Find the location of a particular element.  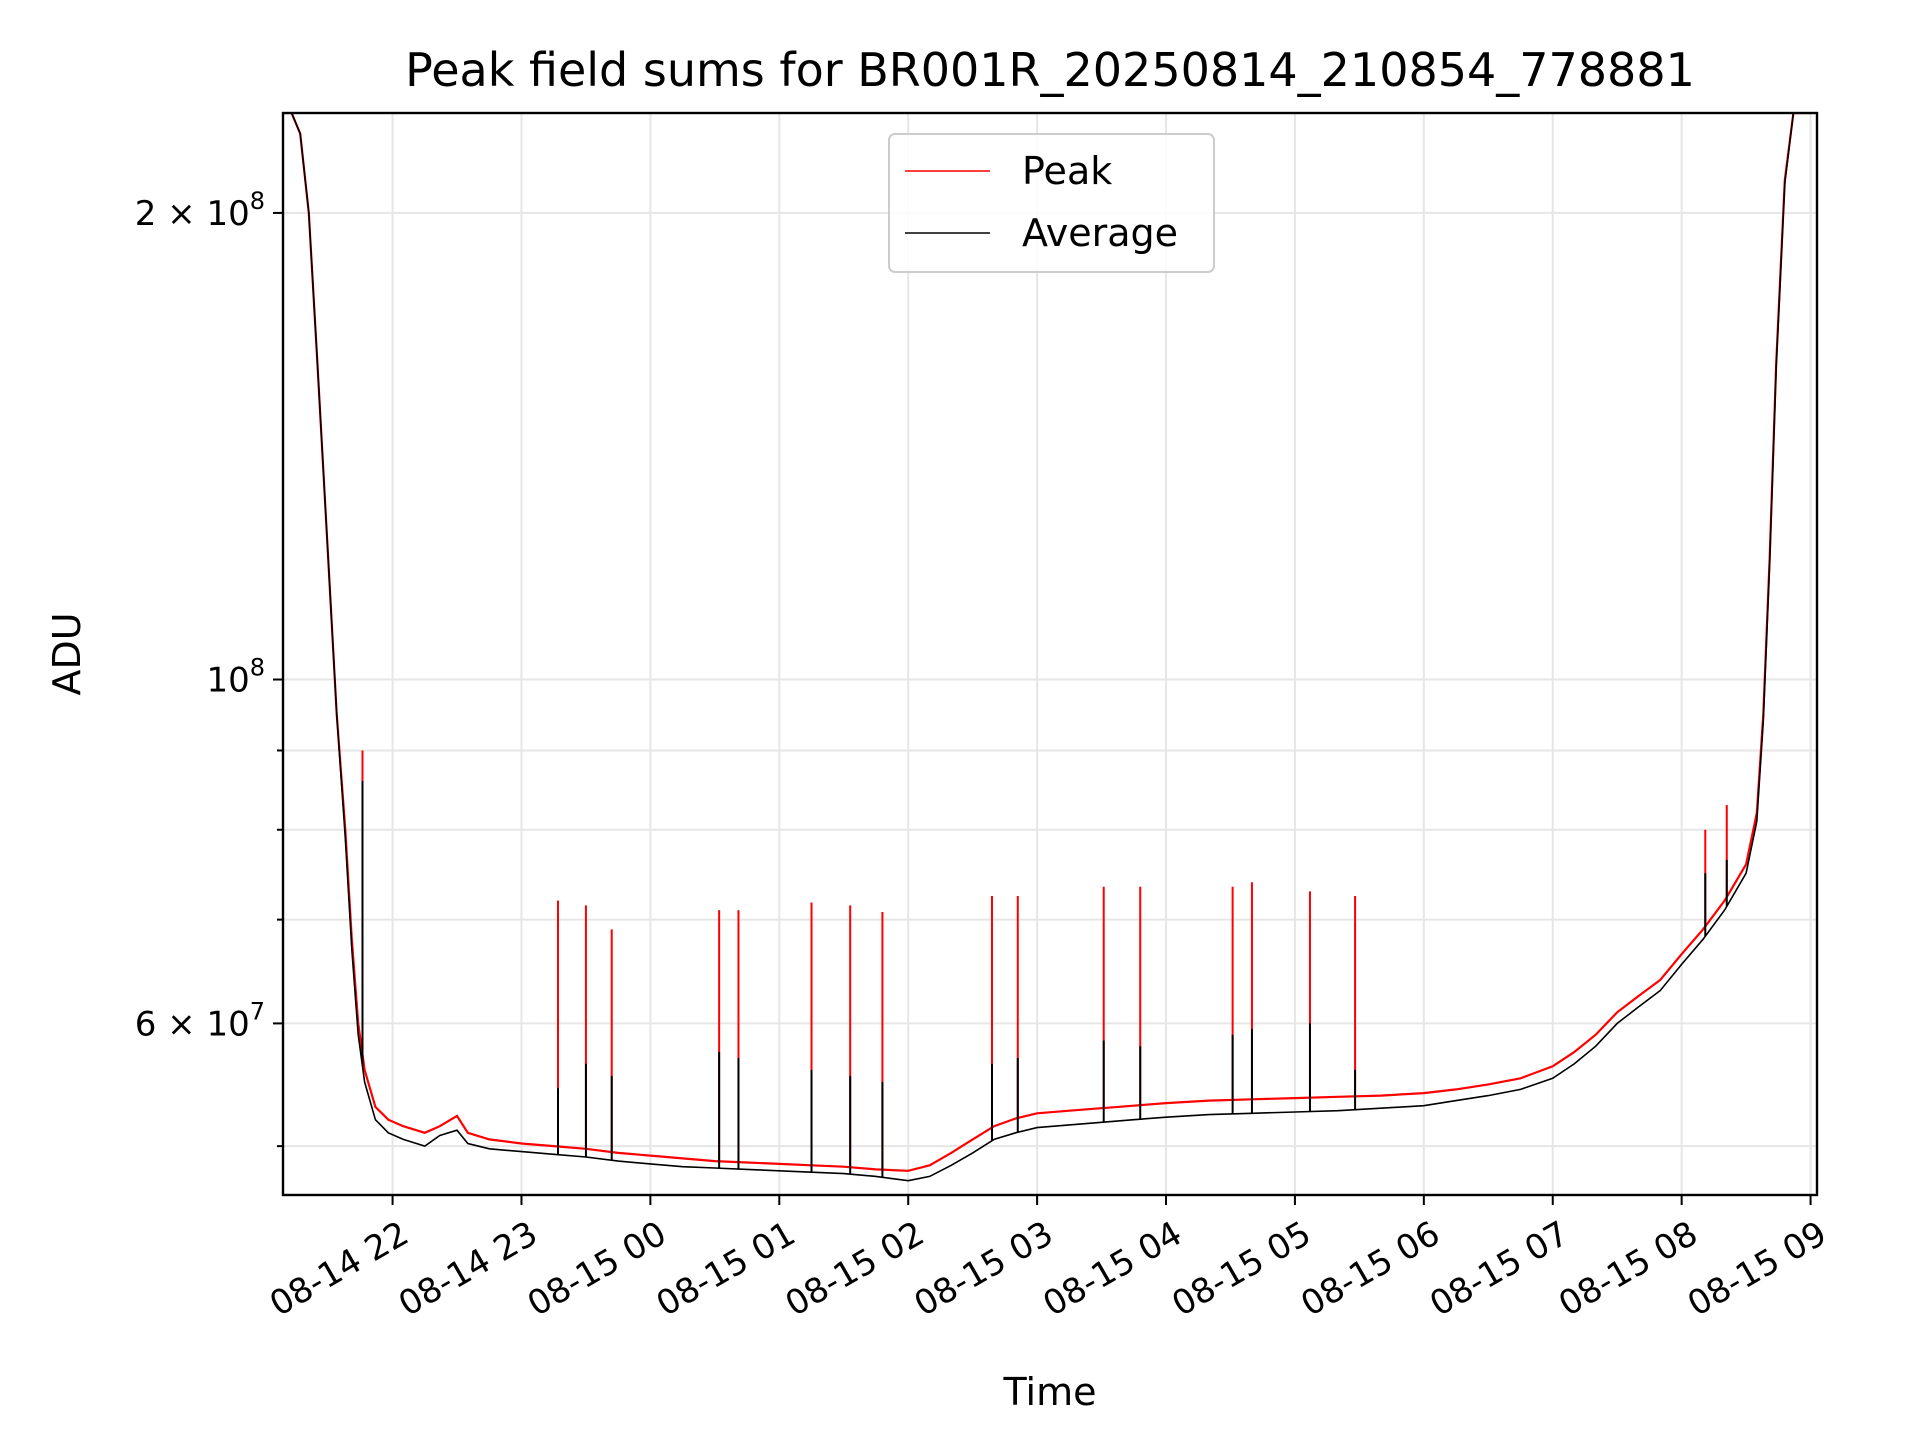

legend-label-peak: Peak is located at coordinates (1067, 171).